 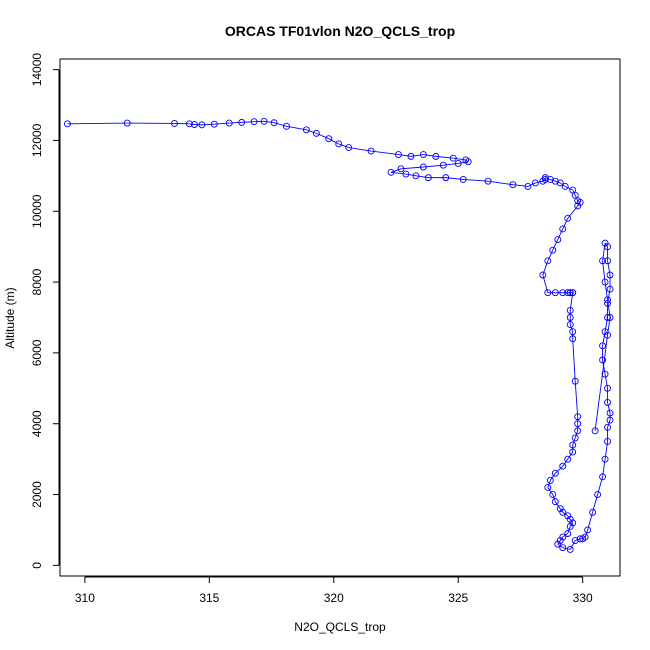 What do you see at coordinates (37, 281) in the screenshot?
I see `y-tick-label: 8000` at bounding box center [37, 281].